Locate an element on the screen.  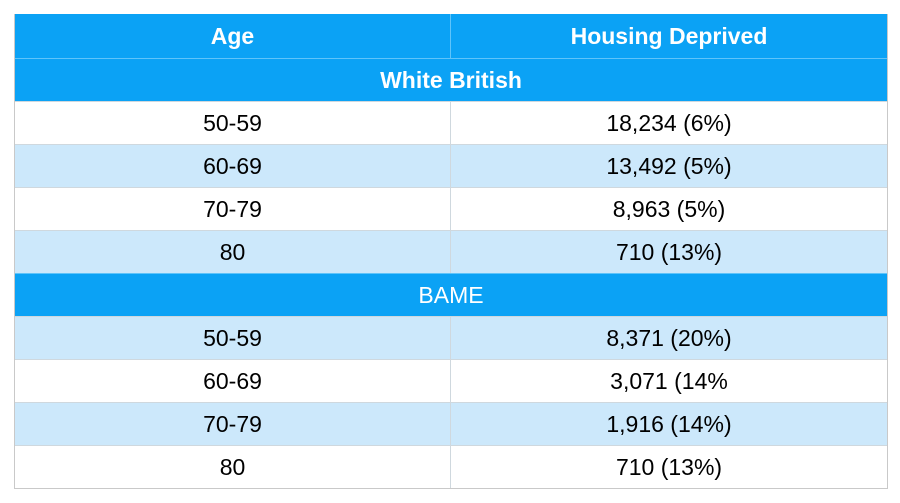
table-row: 50-59 18,234 (6%) is located at coordinates (451, 122).